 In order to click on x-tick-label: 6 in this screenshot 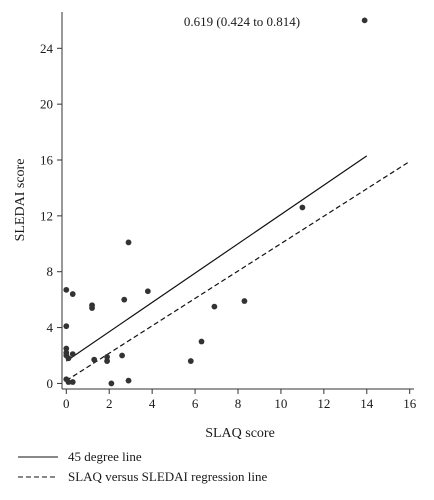, I will do `click(195, 403)`.